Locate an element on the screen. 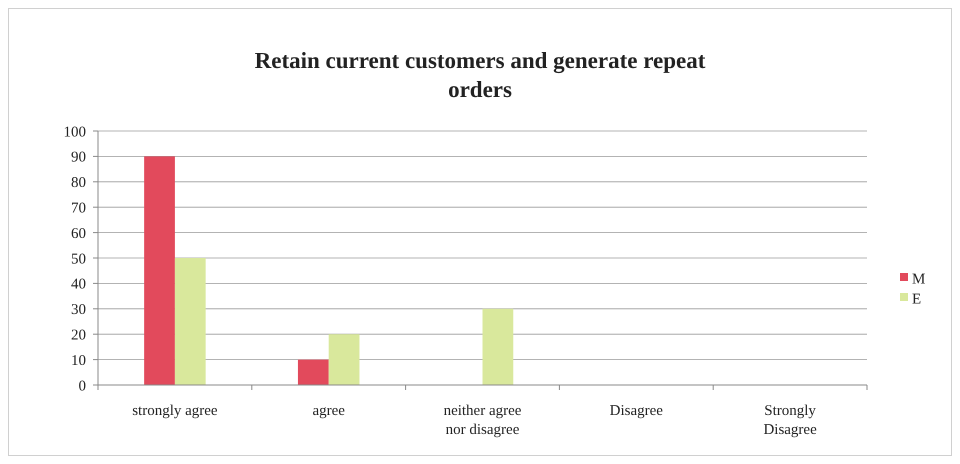  y-tick-label: 0 is located at coordinates (82, 386).